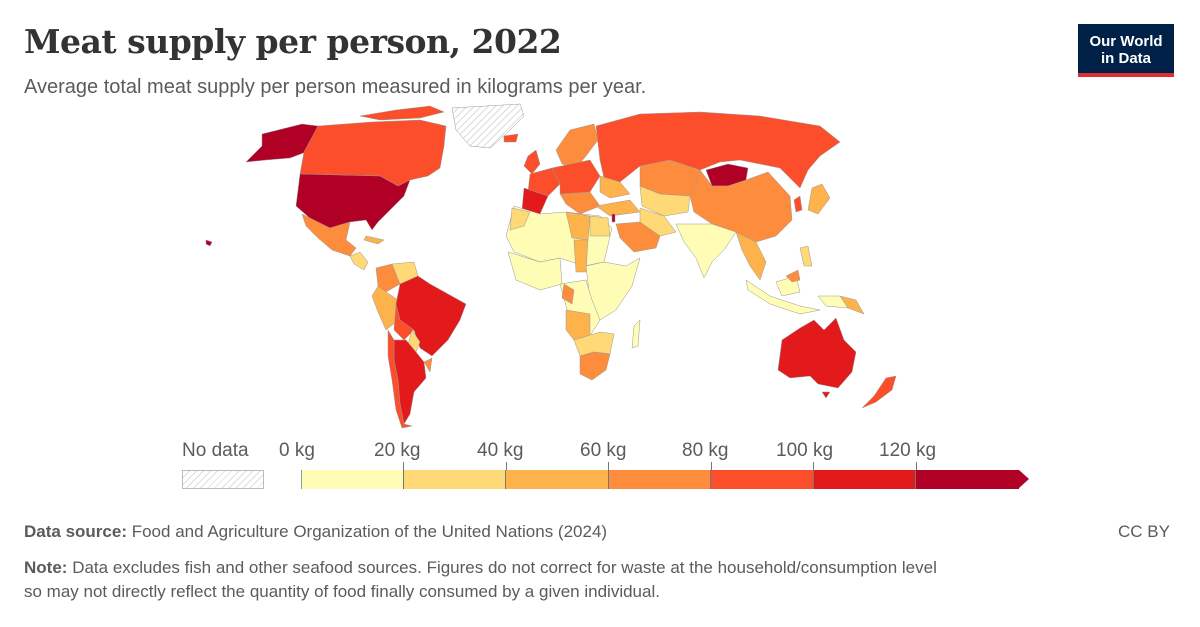 The width and height of the screenshot is (1200, 627). Describe the element at coordinates (806, 256) in the screenshot. I see `region-philippines` at that location.